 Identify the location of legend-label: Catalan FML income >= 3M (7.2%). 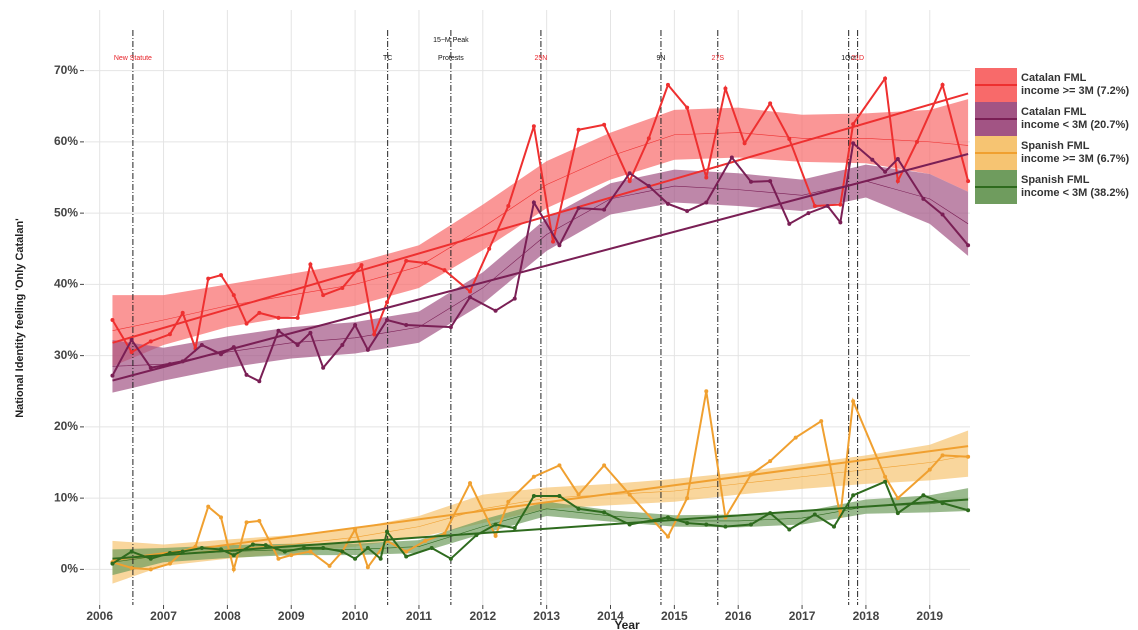
(1075, 84).